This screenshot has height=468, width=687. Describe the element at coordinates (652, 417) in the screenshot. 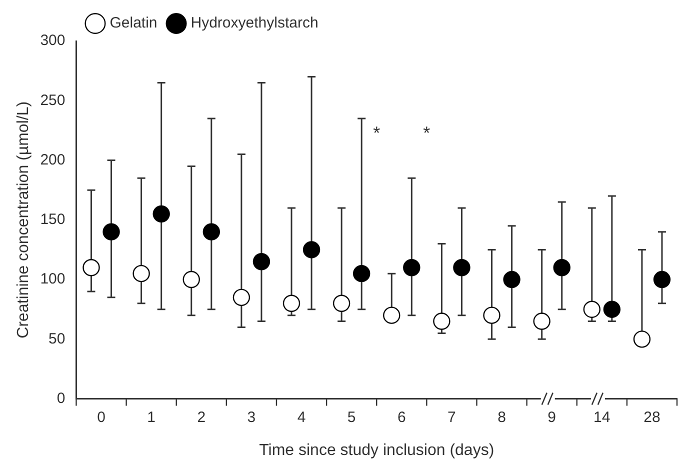

I see `x-tick-label: 28` at that location.